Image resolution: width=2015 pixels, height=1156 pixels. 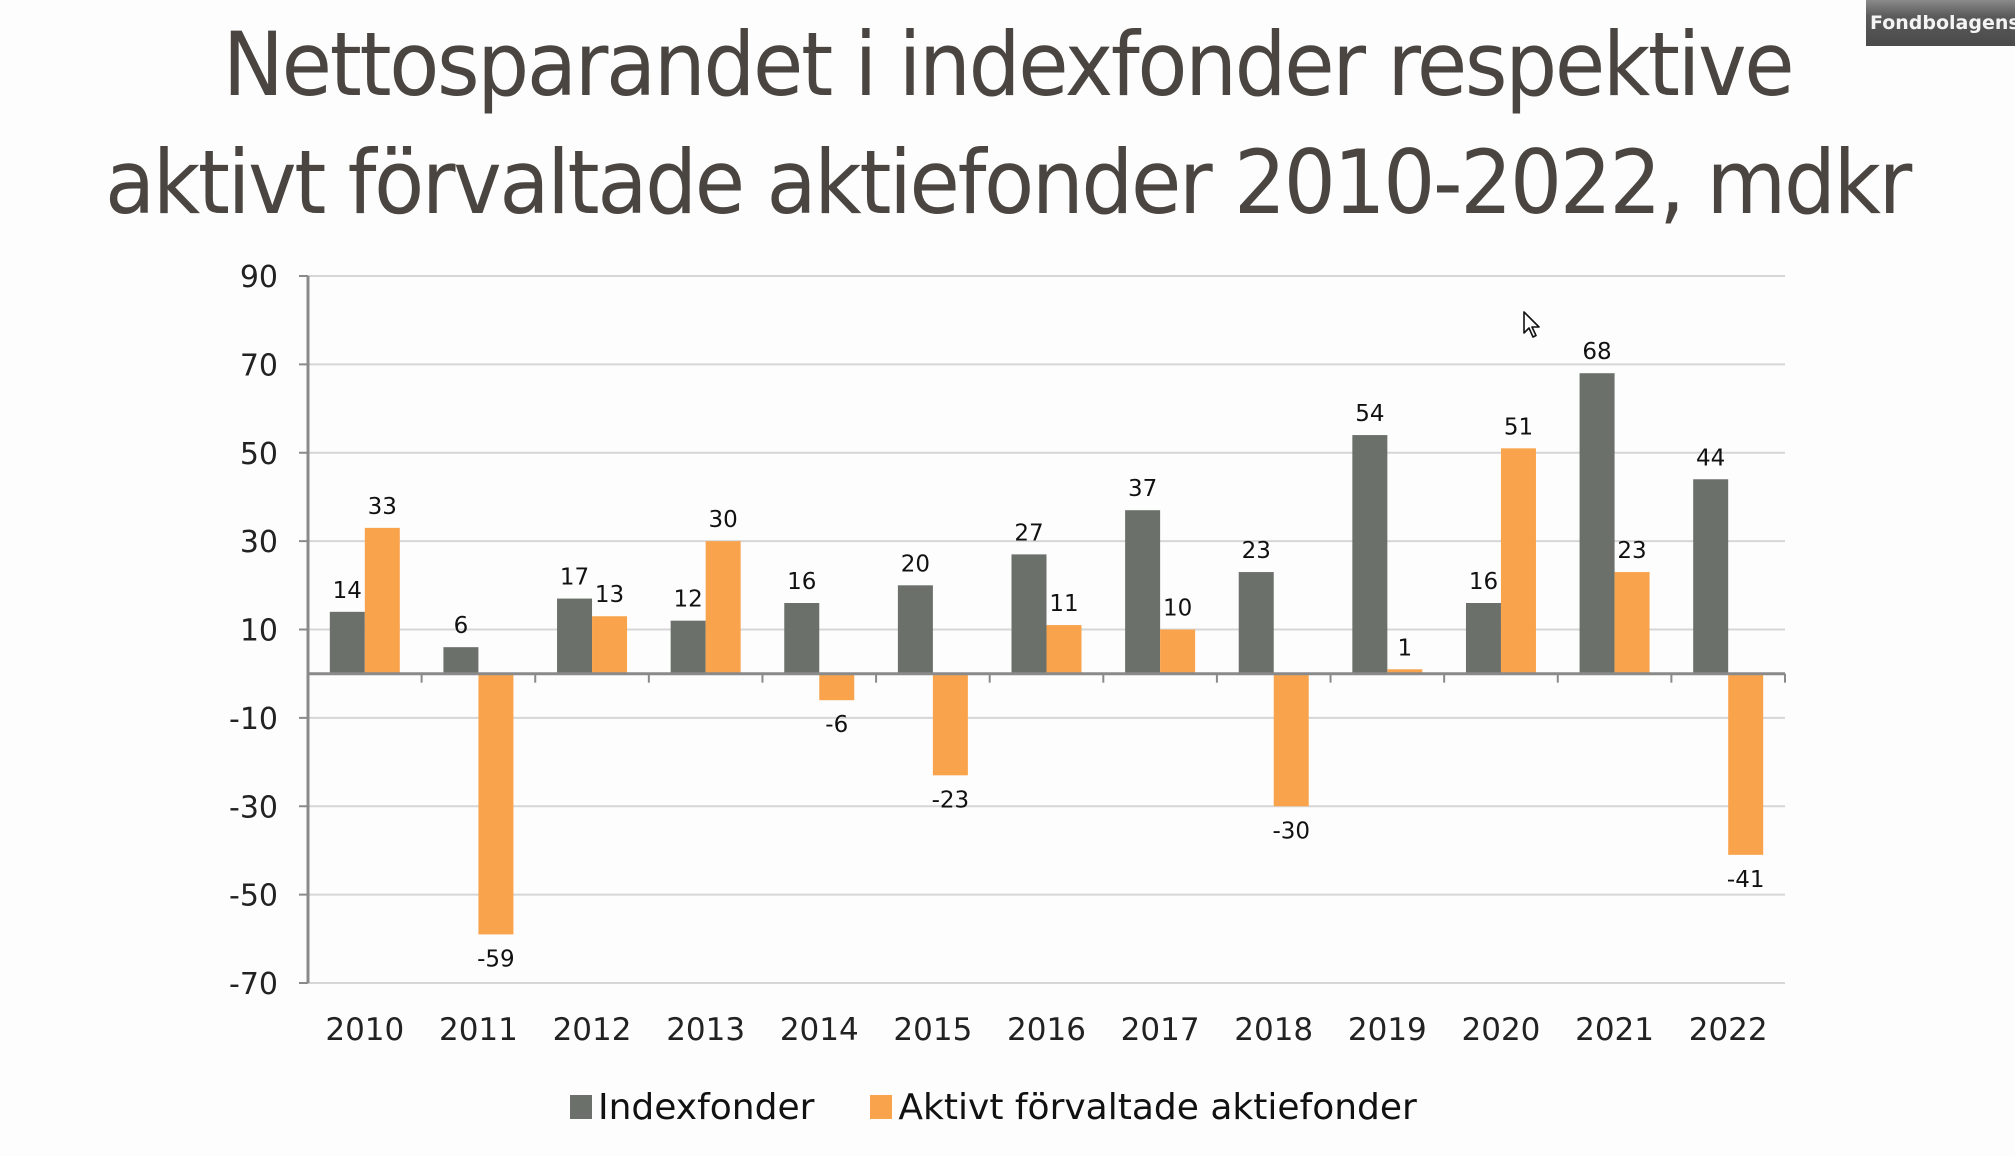 What do you see at coordinates (496, 804) in the screenshot?
I see `bar-aktiva-2011` at bounding box center [496, 804].